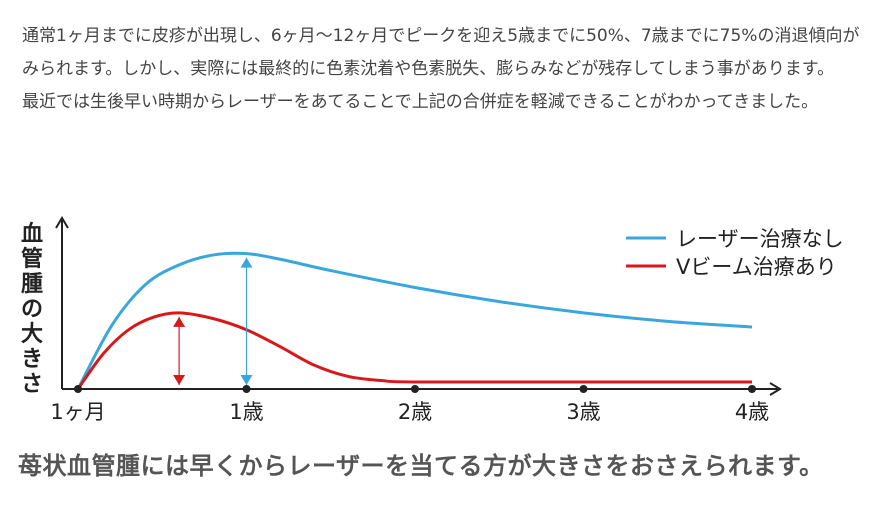 The height and width of the screenshot is (523, 888). I want to click on y-axis-arrowhead, so click(62, 222).